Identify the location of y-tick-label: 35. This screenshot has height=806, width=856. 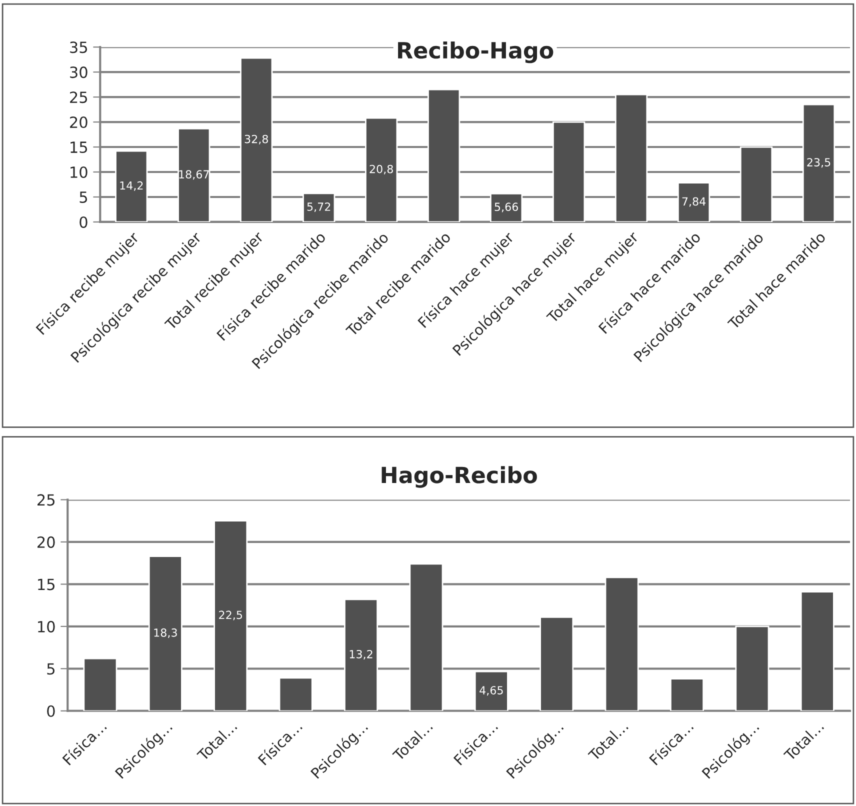
(79, 48).